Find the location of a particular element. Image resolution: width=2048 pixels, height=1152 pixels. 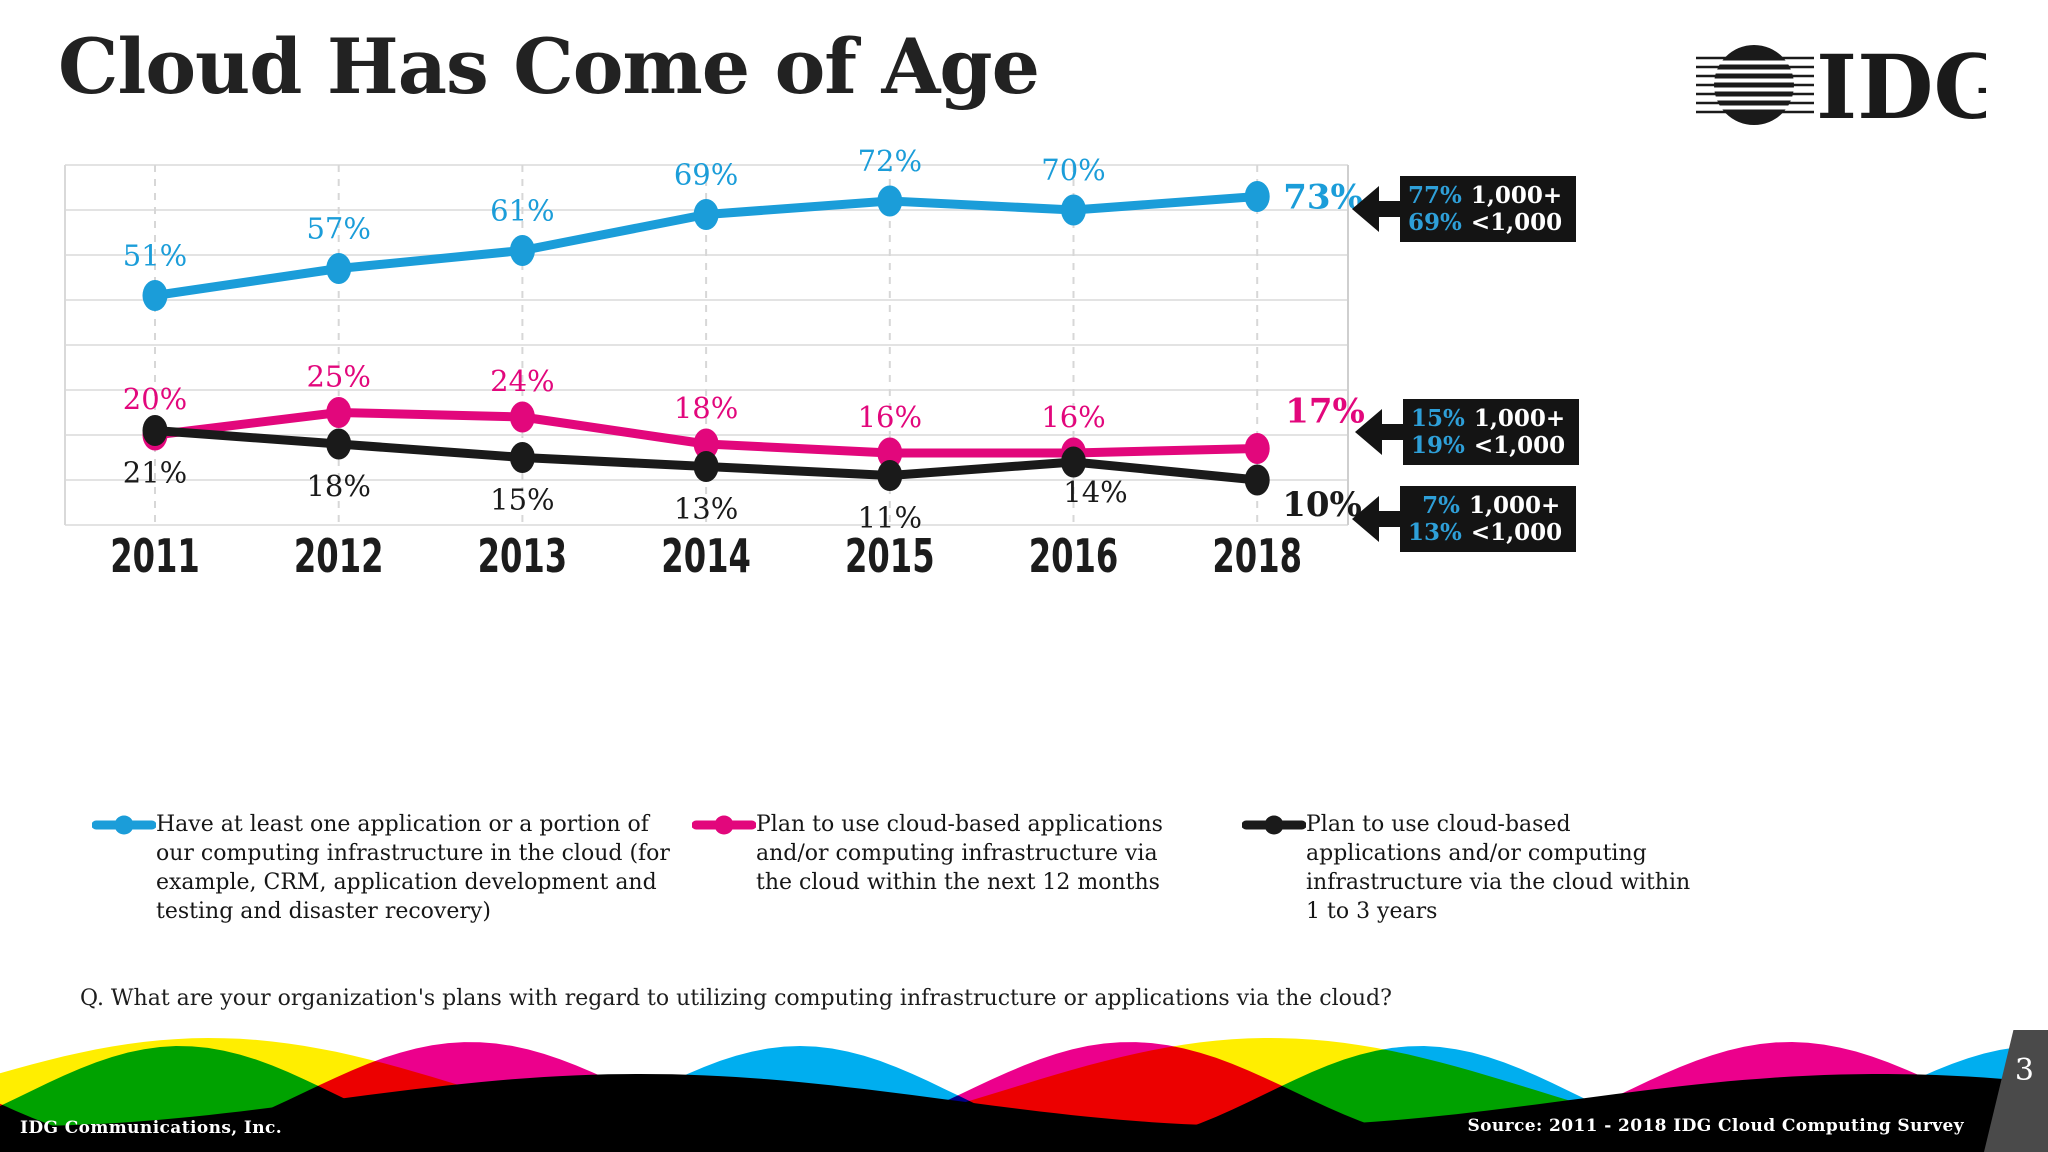

callout-value: 77% is located at coordinates (1435, 195).